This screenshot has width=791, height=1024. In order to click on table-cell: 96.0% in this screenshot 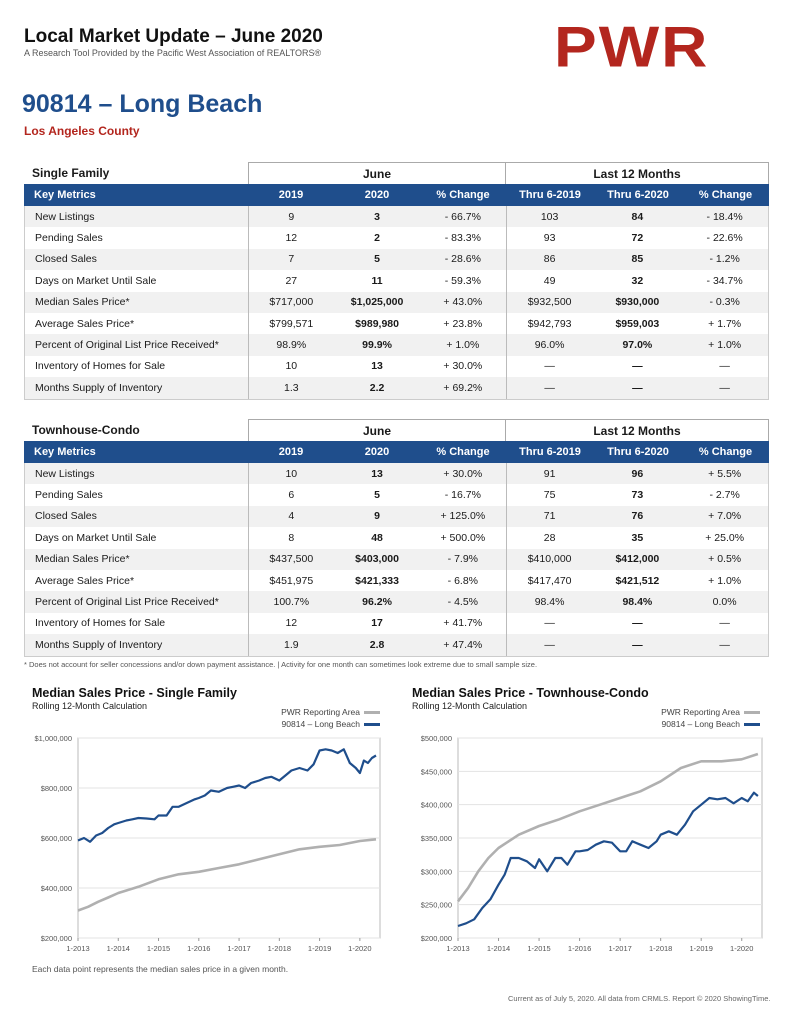, I will do `click(549, 345)`.